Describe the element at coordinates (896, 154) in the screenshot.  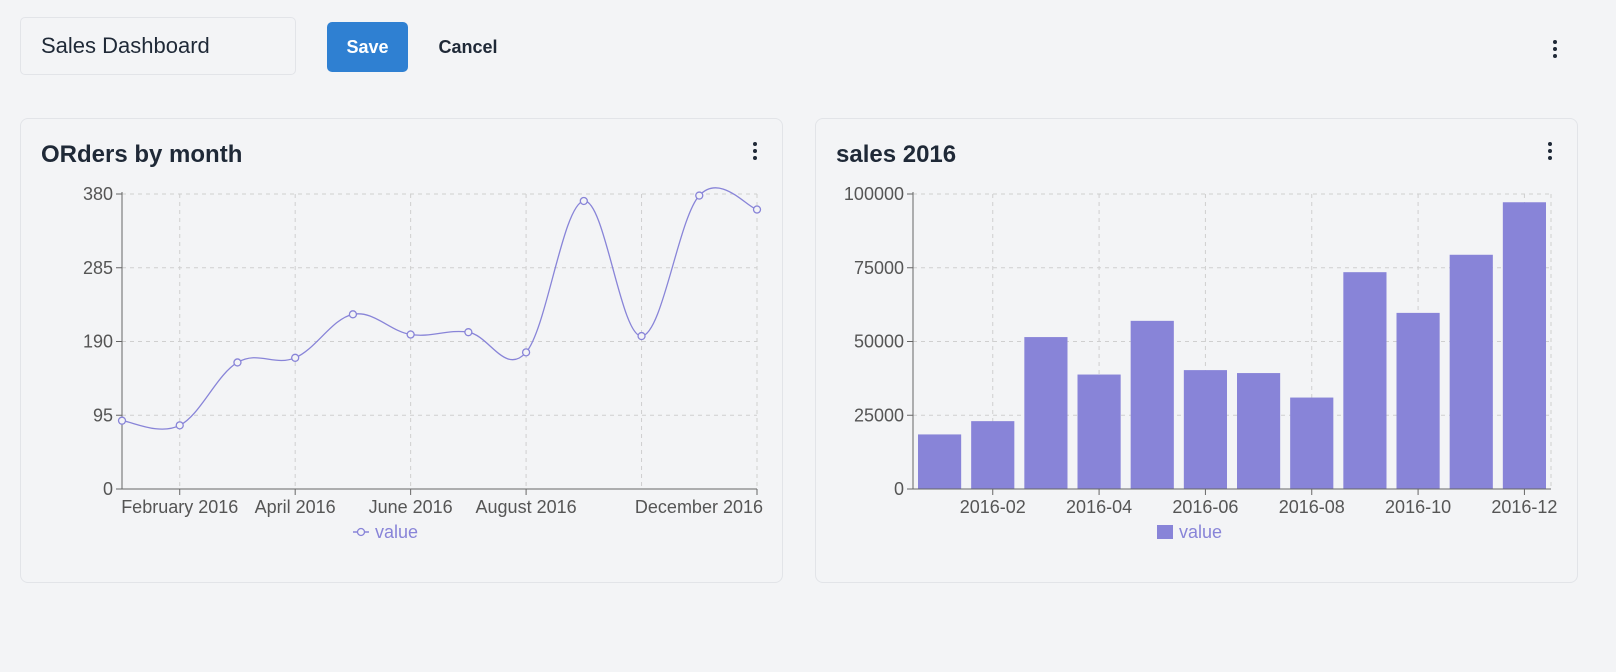
I see `chart-title: sales 2016` at that location.